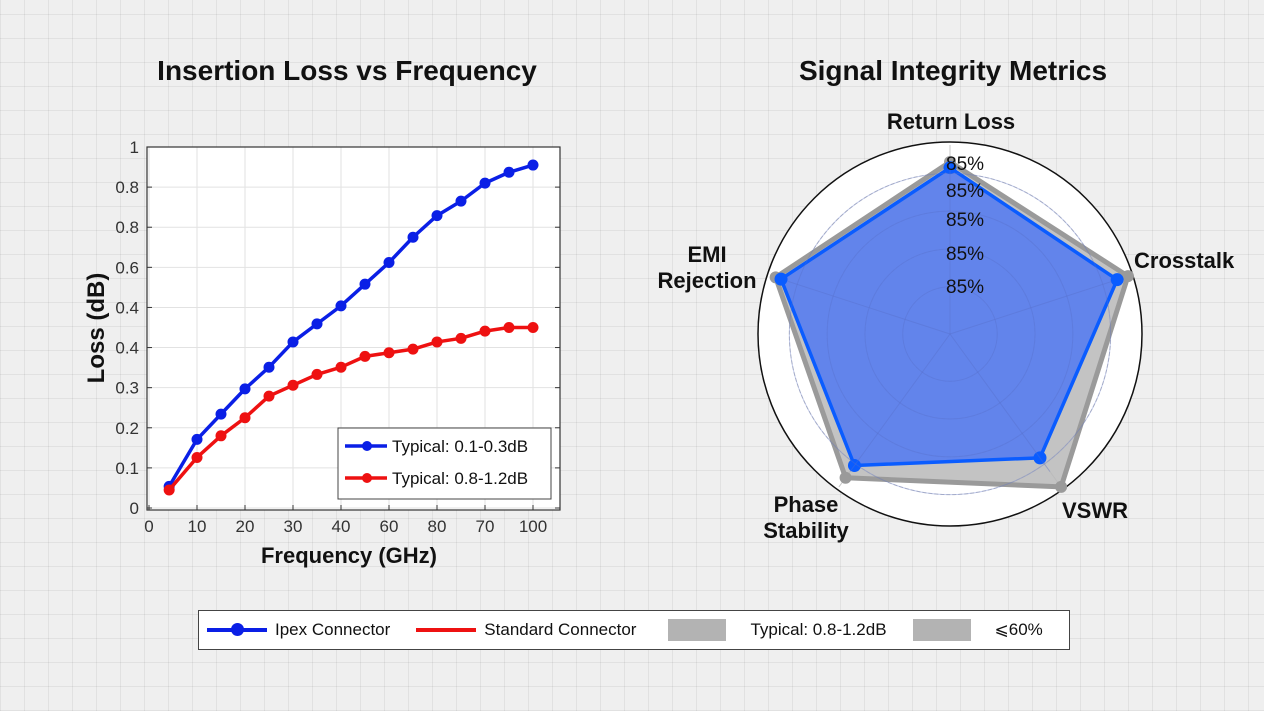  Describe the element at coordinates (953, 70) in the screenshot. I see `radar-chart-title: Signal Integrity Metrics` at that location.